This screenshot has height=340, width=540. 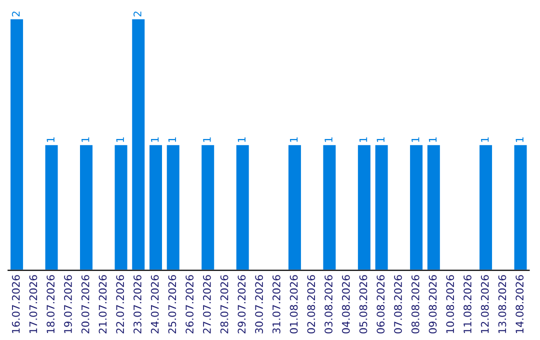 What do you see at coordinates (311, 304) in the screenshot?
I see `x-tick-label: 02.08.2026` at bounding box center [311, 304].